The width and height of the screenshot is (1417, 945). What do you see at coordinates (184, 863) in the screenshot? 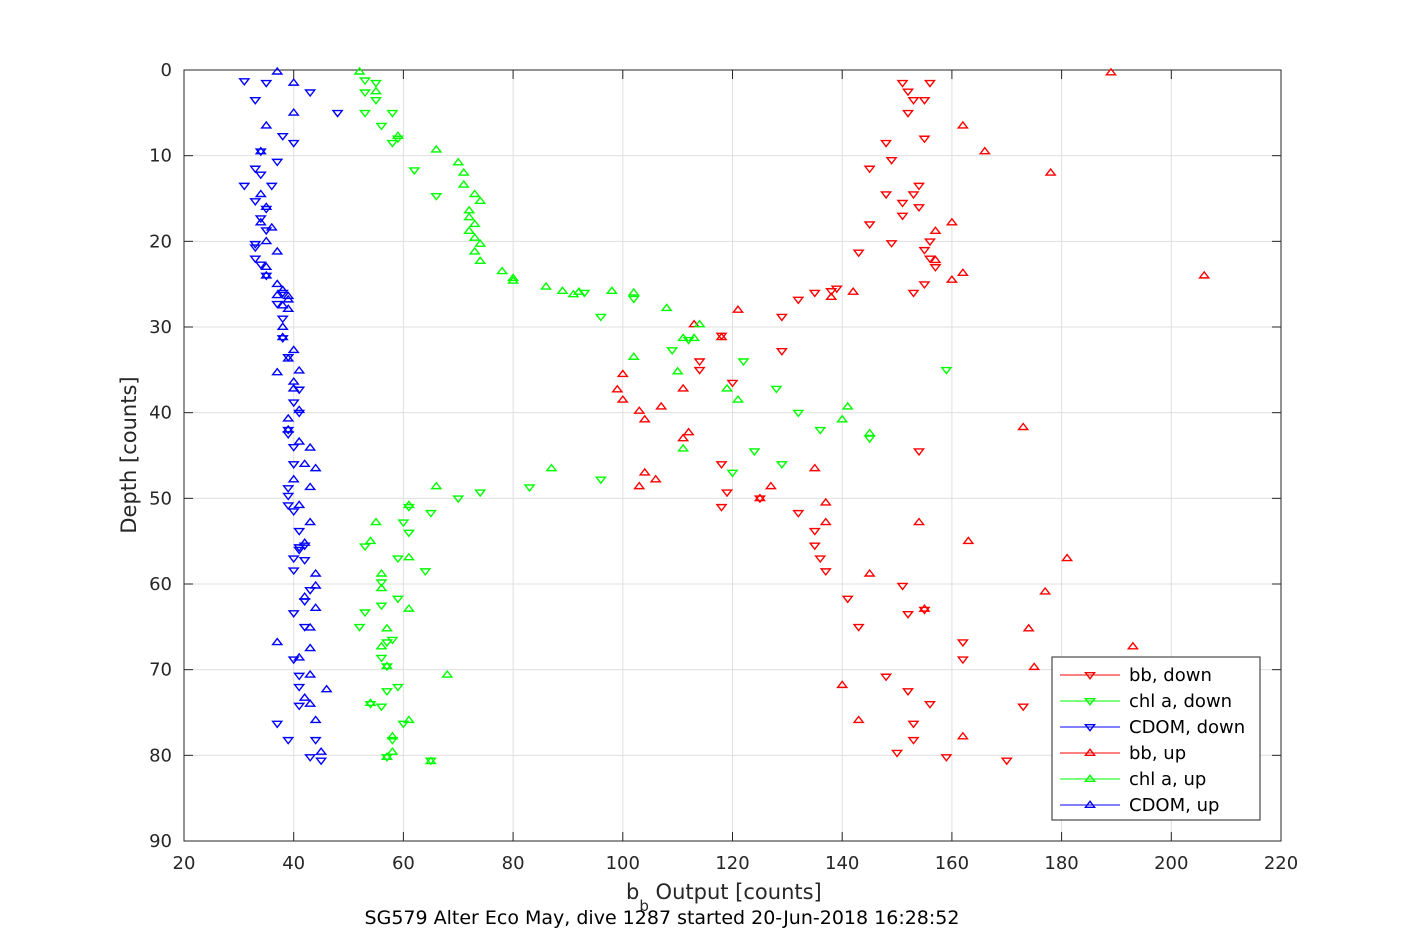
I see `x-tick-label: 20` at bounding box center [184, 863].